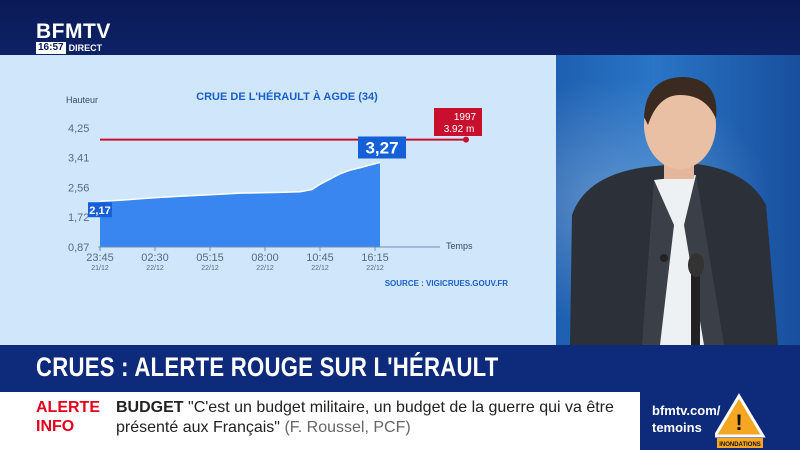 This screenshot has height=450, width=800. Describe the element at coordinates (466, 139) in the screenshot. I see `reference-1997-dot` at that location.